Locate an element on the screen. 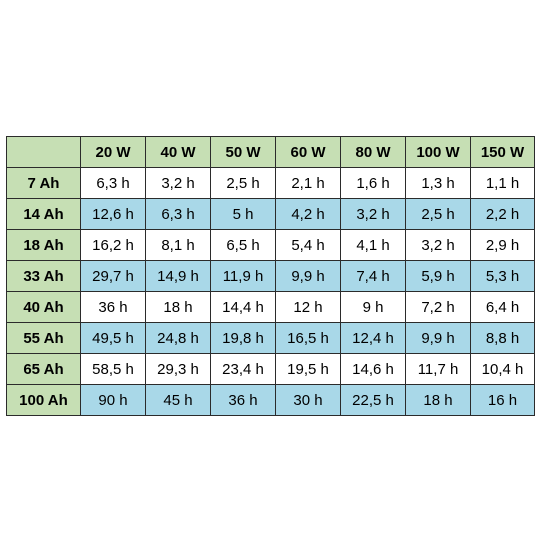  table-cell: 30 h is located at coordinates (308, 400).